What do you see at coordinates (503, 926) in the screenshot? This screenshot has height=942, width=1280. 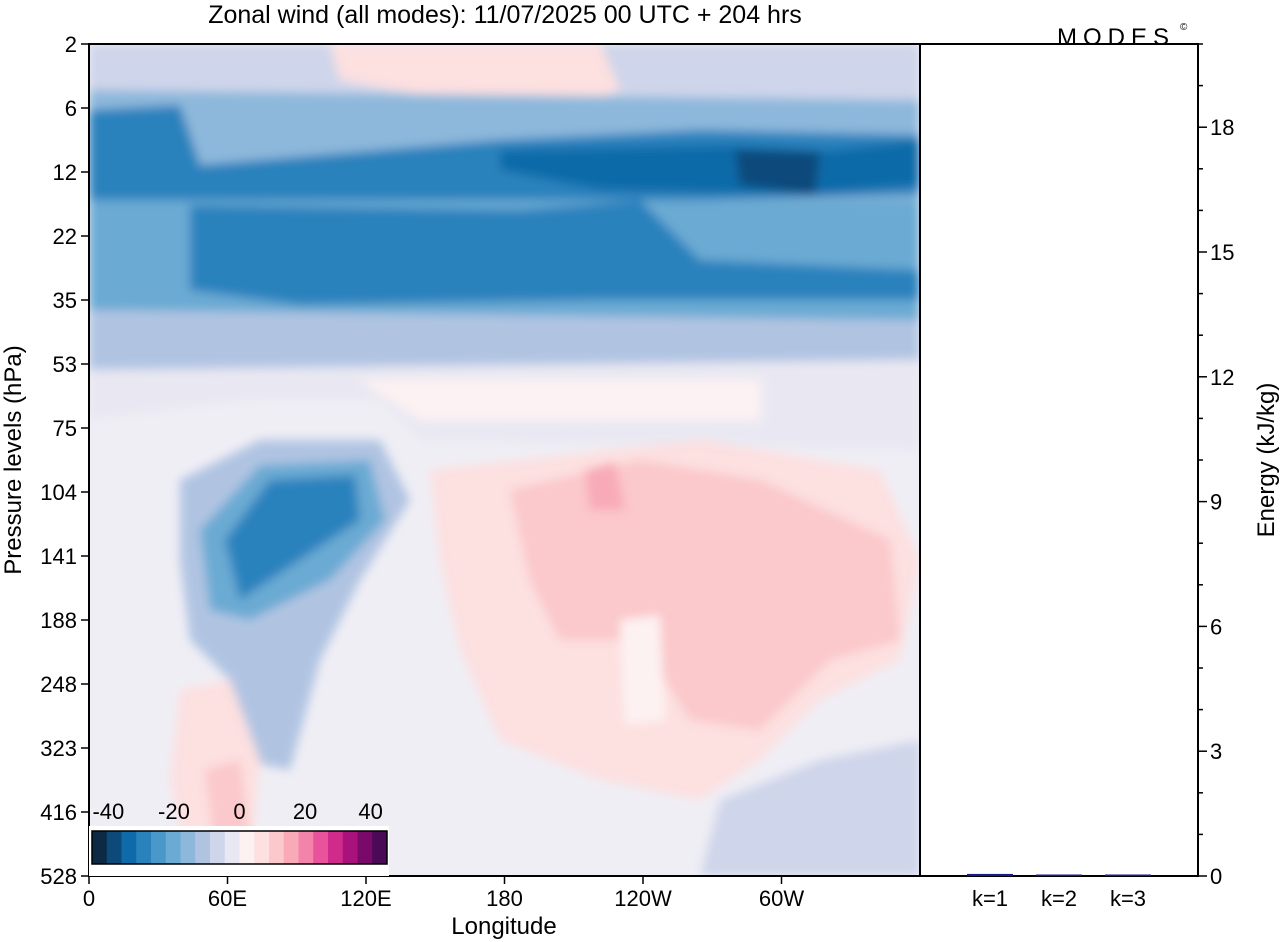 I see `x-axis-label: Longitude` at bounding box center [503, 926].